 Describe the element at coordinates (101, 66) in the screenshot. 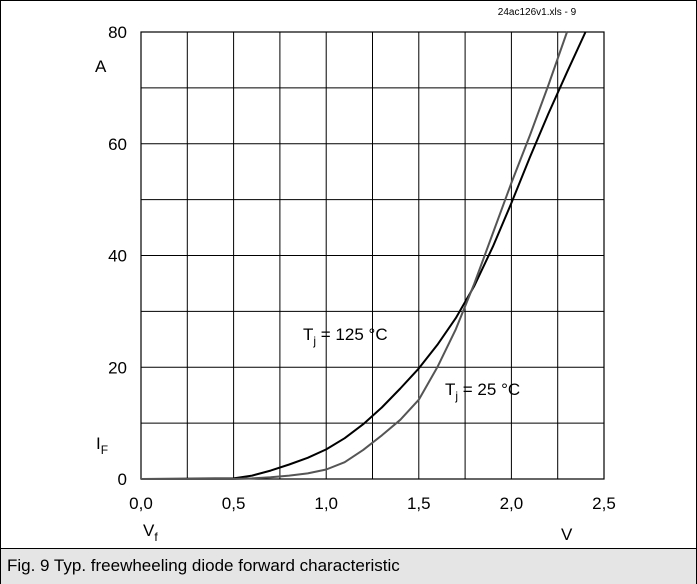

I see `y-unit-label: A` at that location.